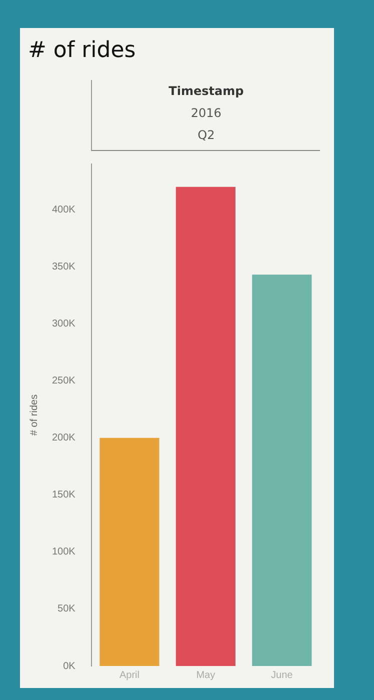 The width and height of the screenshot is (374, 700). I want to click on text: Timestamp, so click(206, 91).